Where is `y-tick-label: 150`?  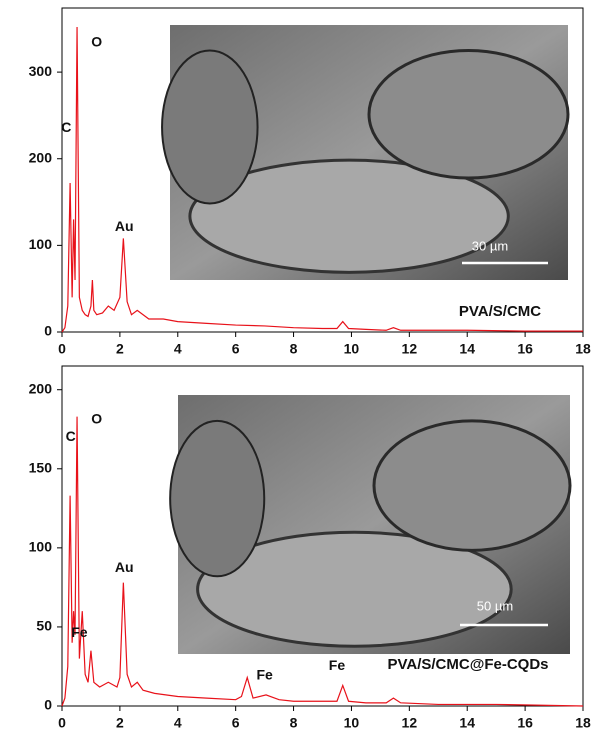
y-tick-label: 150 is located at coordinates (41, 467).